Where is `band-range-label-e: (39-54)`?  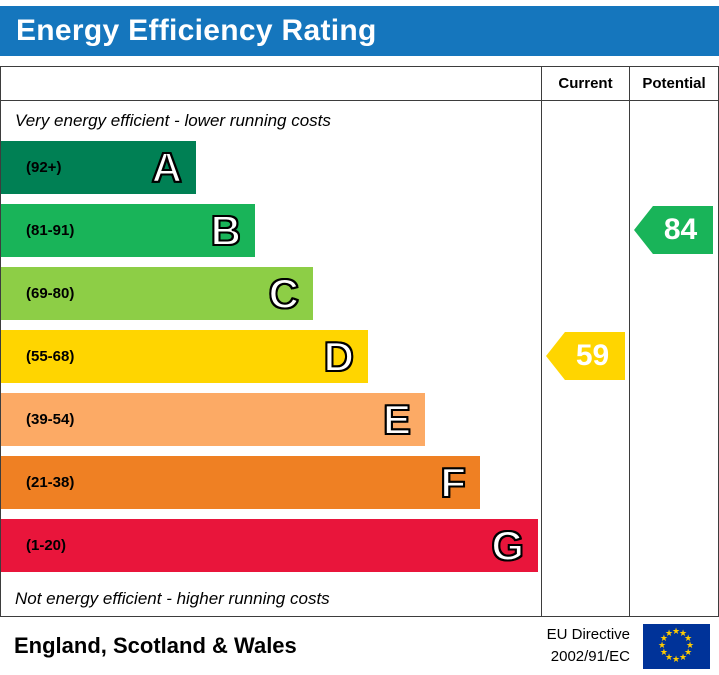 band-range-label-e: (39-54) is located at coordinates (50, 419).